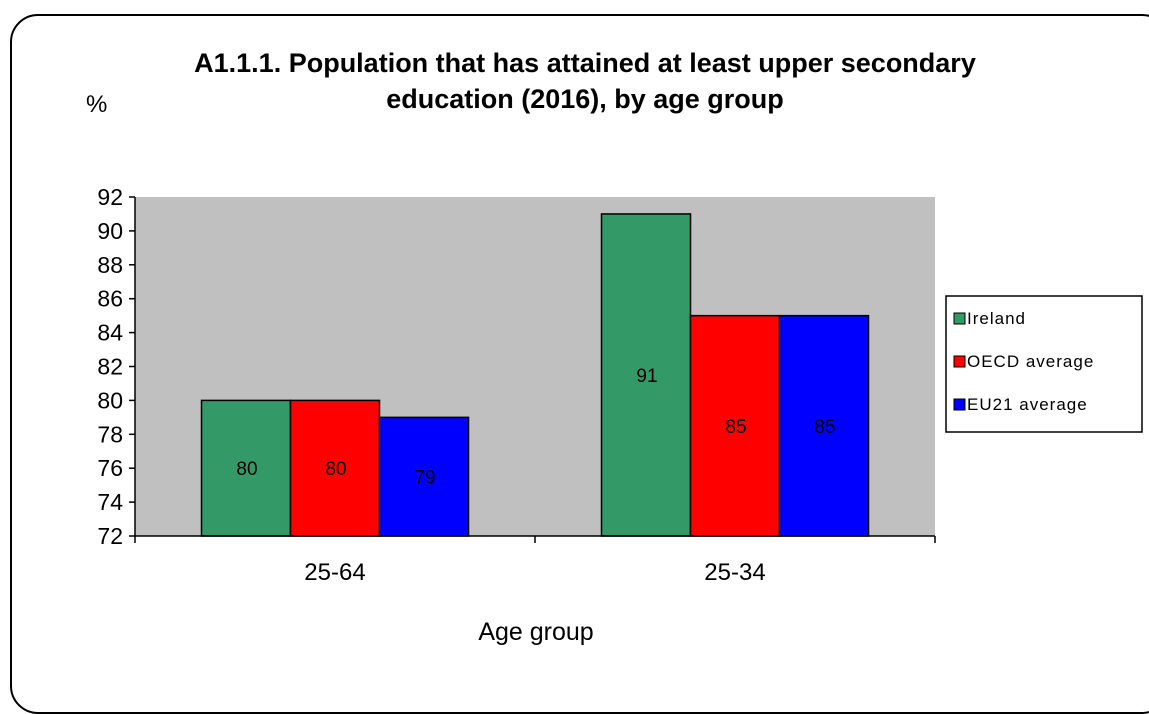 This screenshot has width=1149, height=714. I want to click on data-label: 91, so click(646, 376).